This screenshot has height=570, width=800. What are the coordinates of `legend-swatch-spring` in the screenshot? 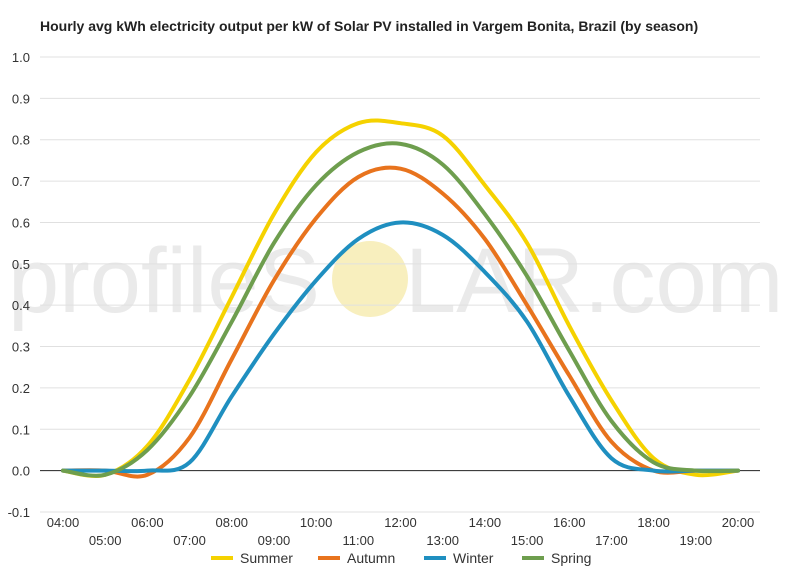 It's located at (533, 558).